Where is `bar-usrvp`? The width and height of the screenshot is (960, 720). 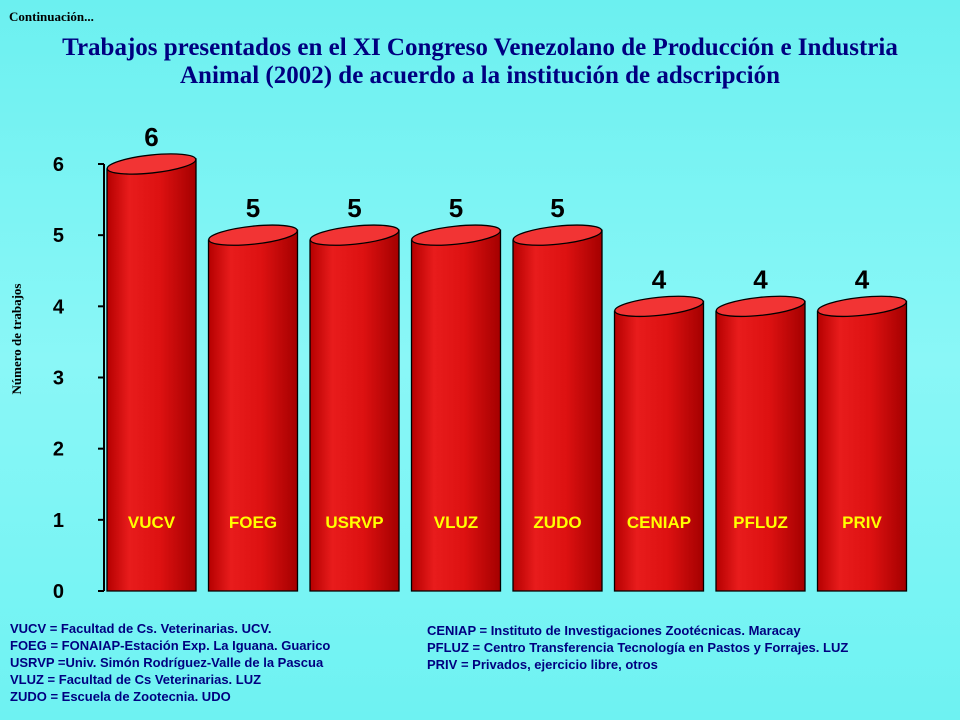 bar-usrvp is located at coordinates (354, 408).